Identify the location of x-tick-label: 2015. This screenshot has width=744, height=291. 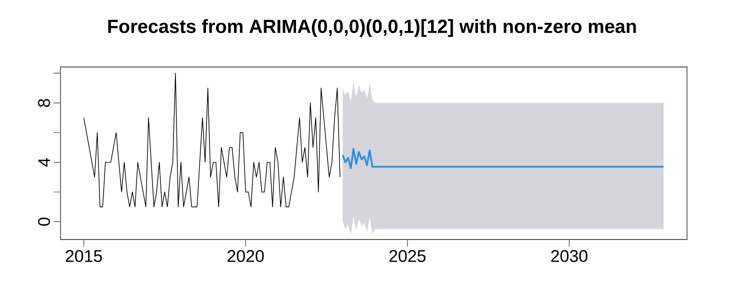
(84, 256).